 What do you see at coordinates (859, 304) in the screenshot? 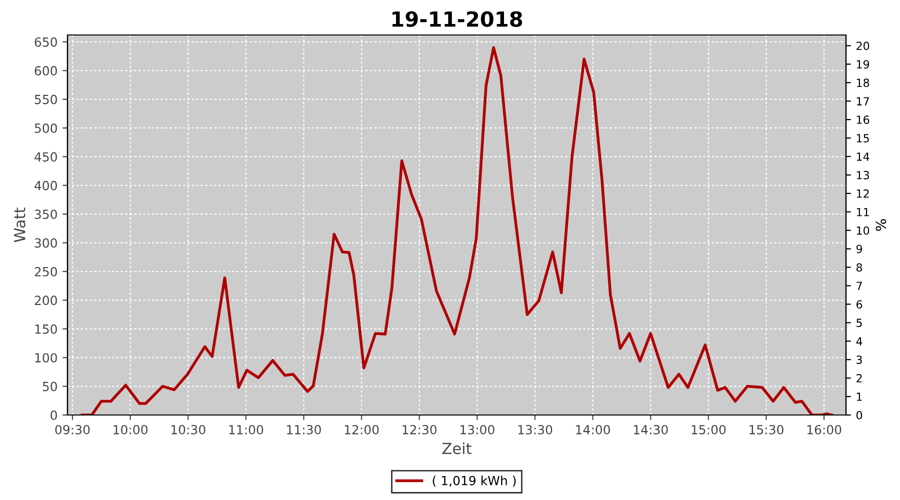
I see `y2-tick-label: 6` at bounding box center [859, 304].